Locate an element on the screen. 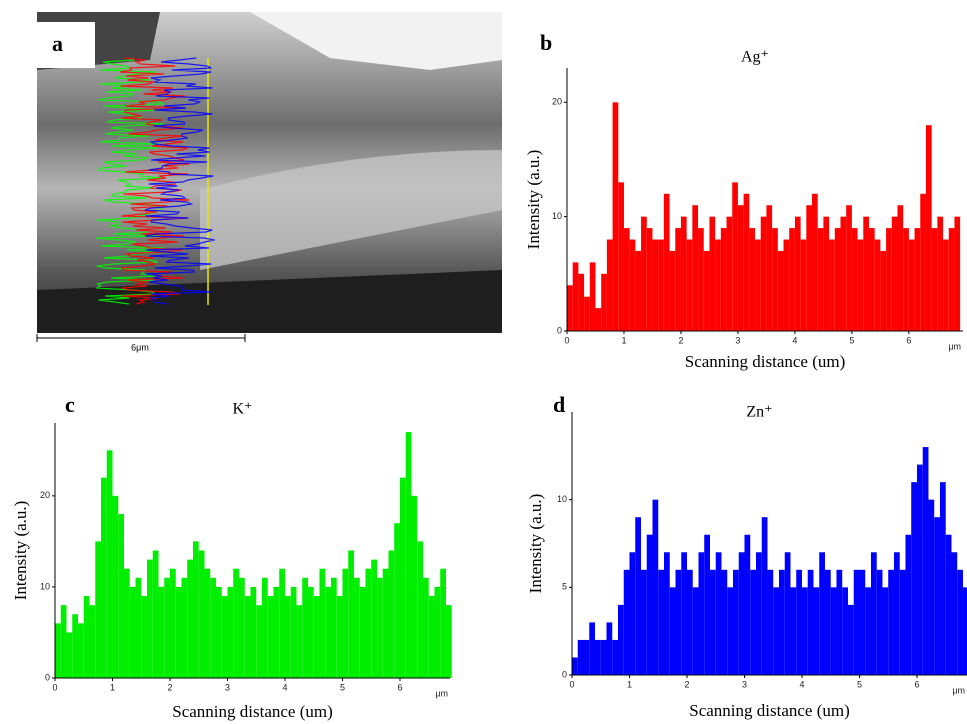 The width and height of the screenshot is (967, 724). panel-label: d is located at coordinates (559, 404).